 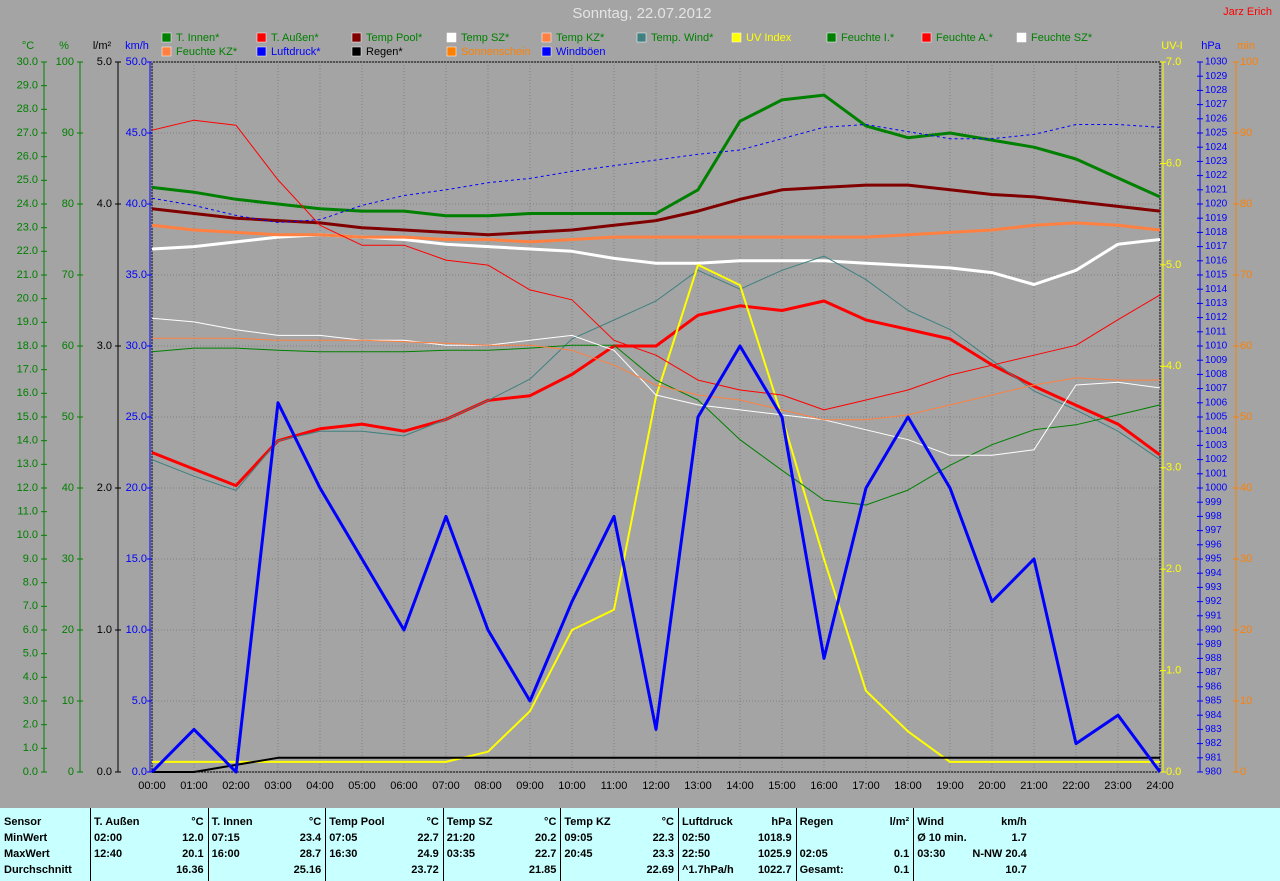 I want to click on y-tick-label: 1015, so click(x=1216, y=275).